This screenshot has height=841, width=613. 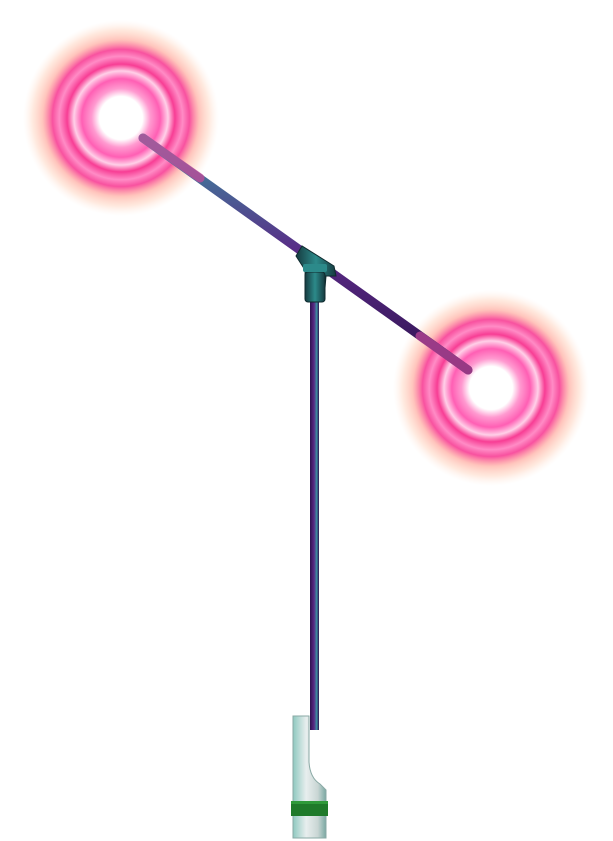 What do you see at coordinates (309, 777) in the screenshot?
I see `stand-base-icon` at bounding box center [309, 777].